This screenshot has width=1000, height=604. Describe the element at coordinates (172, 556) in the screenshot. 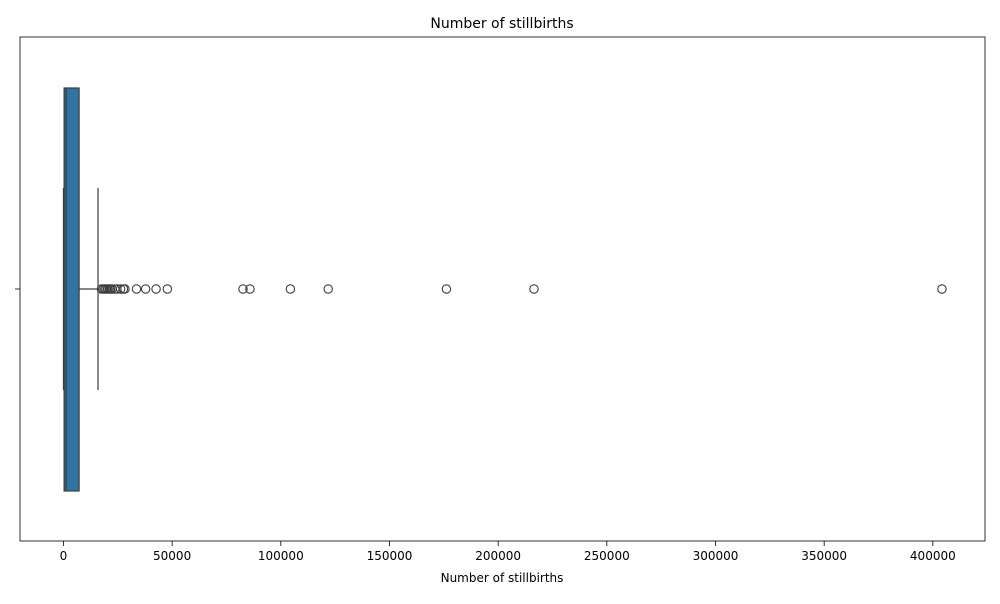

I see `x-tick-label: 50000` at that location.